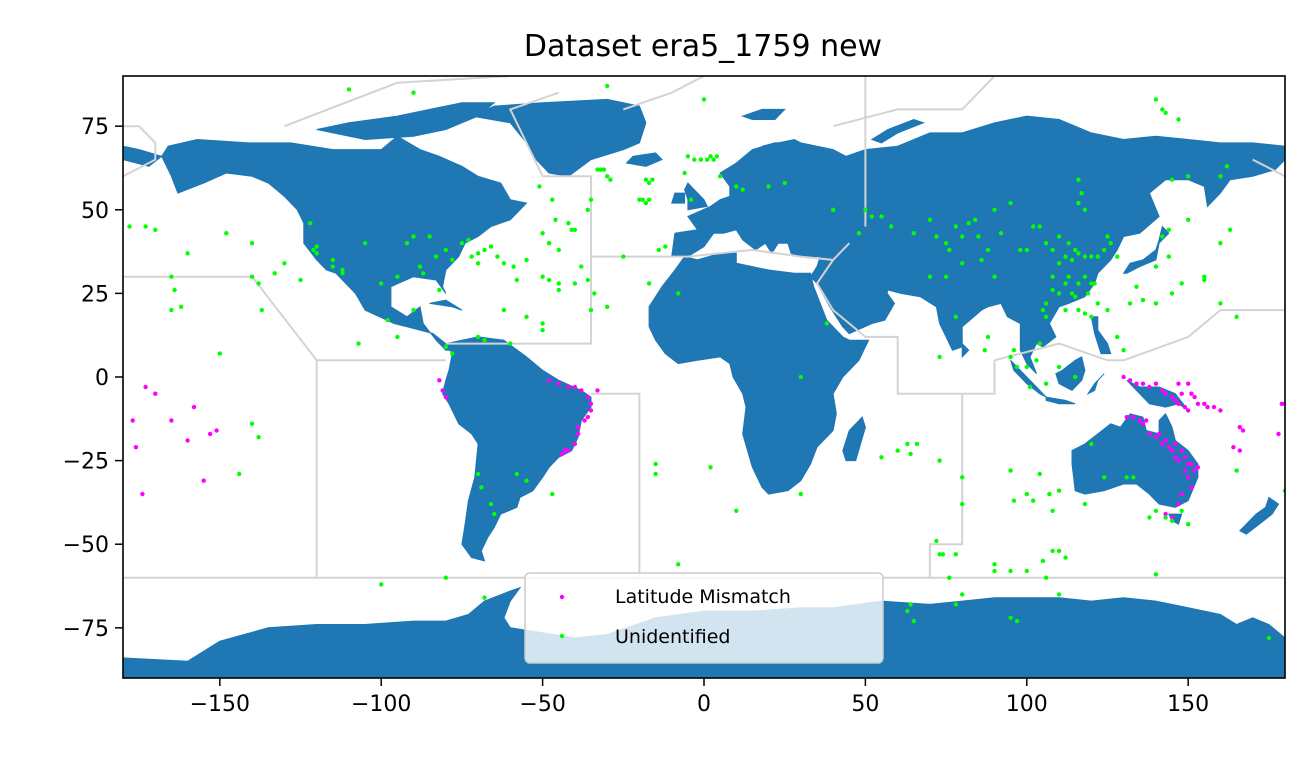 The height and width of the screenshot is (761, 1310). Describe the element at coordinates (1028, 378) in the screenshot. I see `land-sumatra` at that location.